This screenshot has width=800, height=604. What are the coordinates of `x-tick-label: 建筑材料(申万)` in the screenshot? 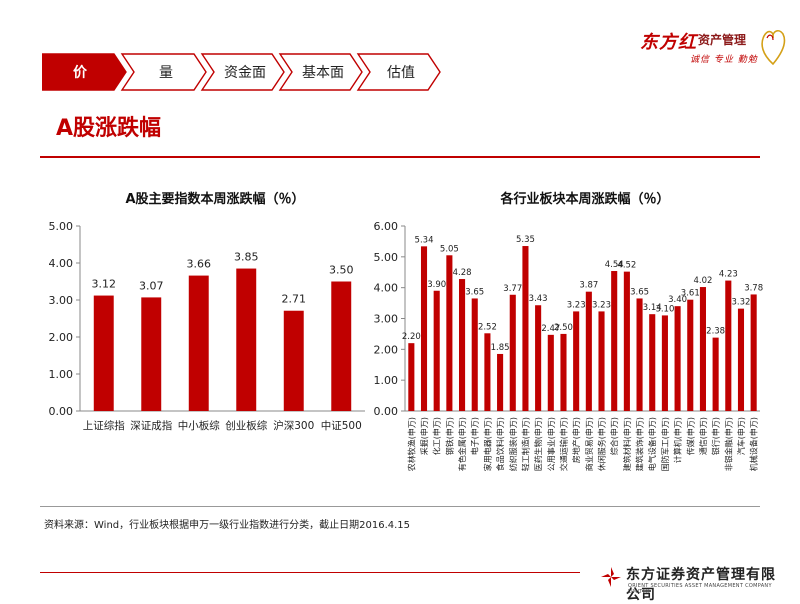 It's located at (627, 444).